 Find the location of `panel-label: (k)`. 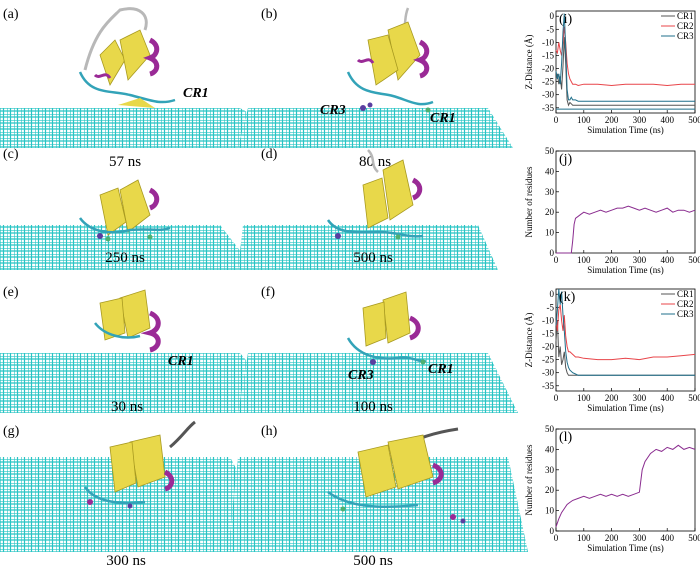

panel-label: (k) is located at coordinates (567, 297).